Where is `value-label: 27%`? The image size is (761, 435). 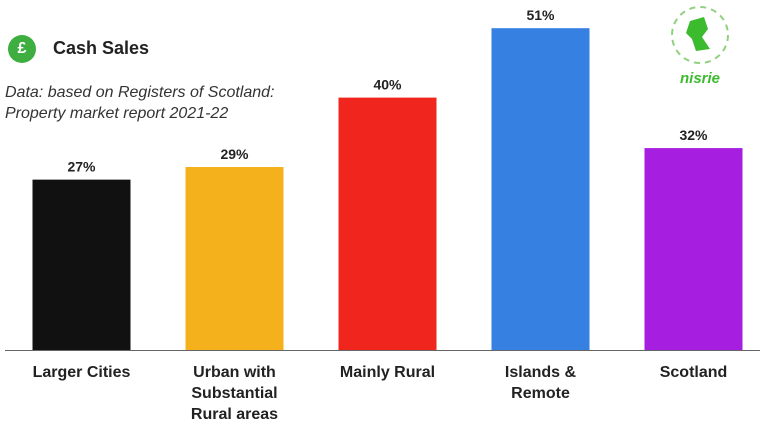
value-label: 27% is located at coordinates (81, 167).